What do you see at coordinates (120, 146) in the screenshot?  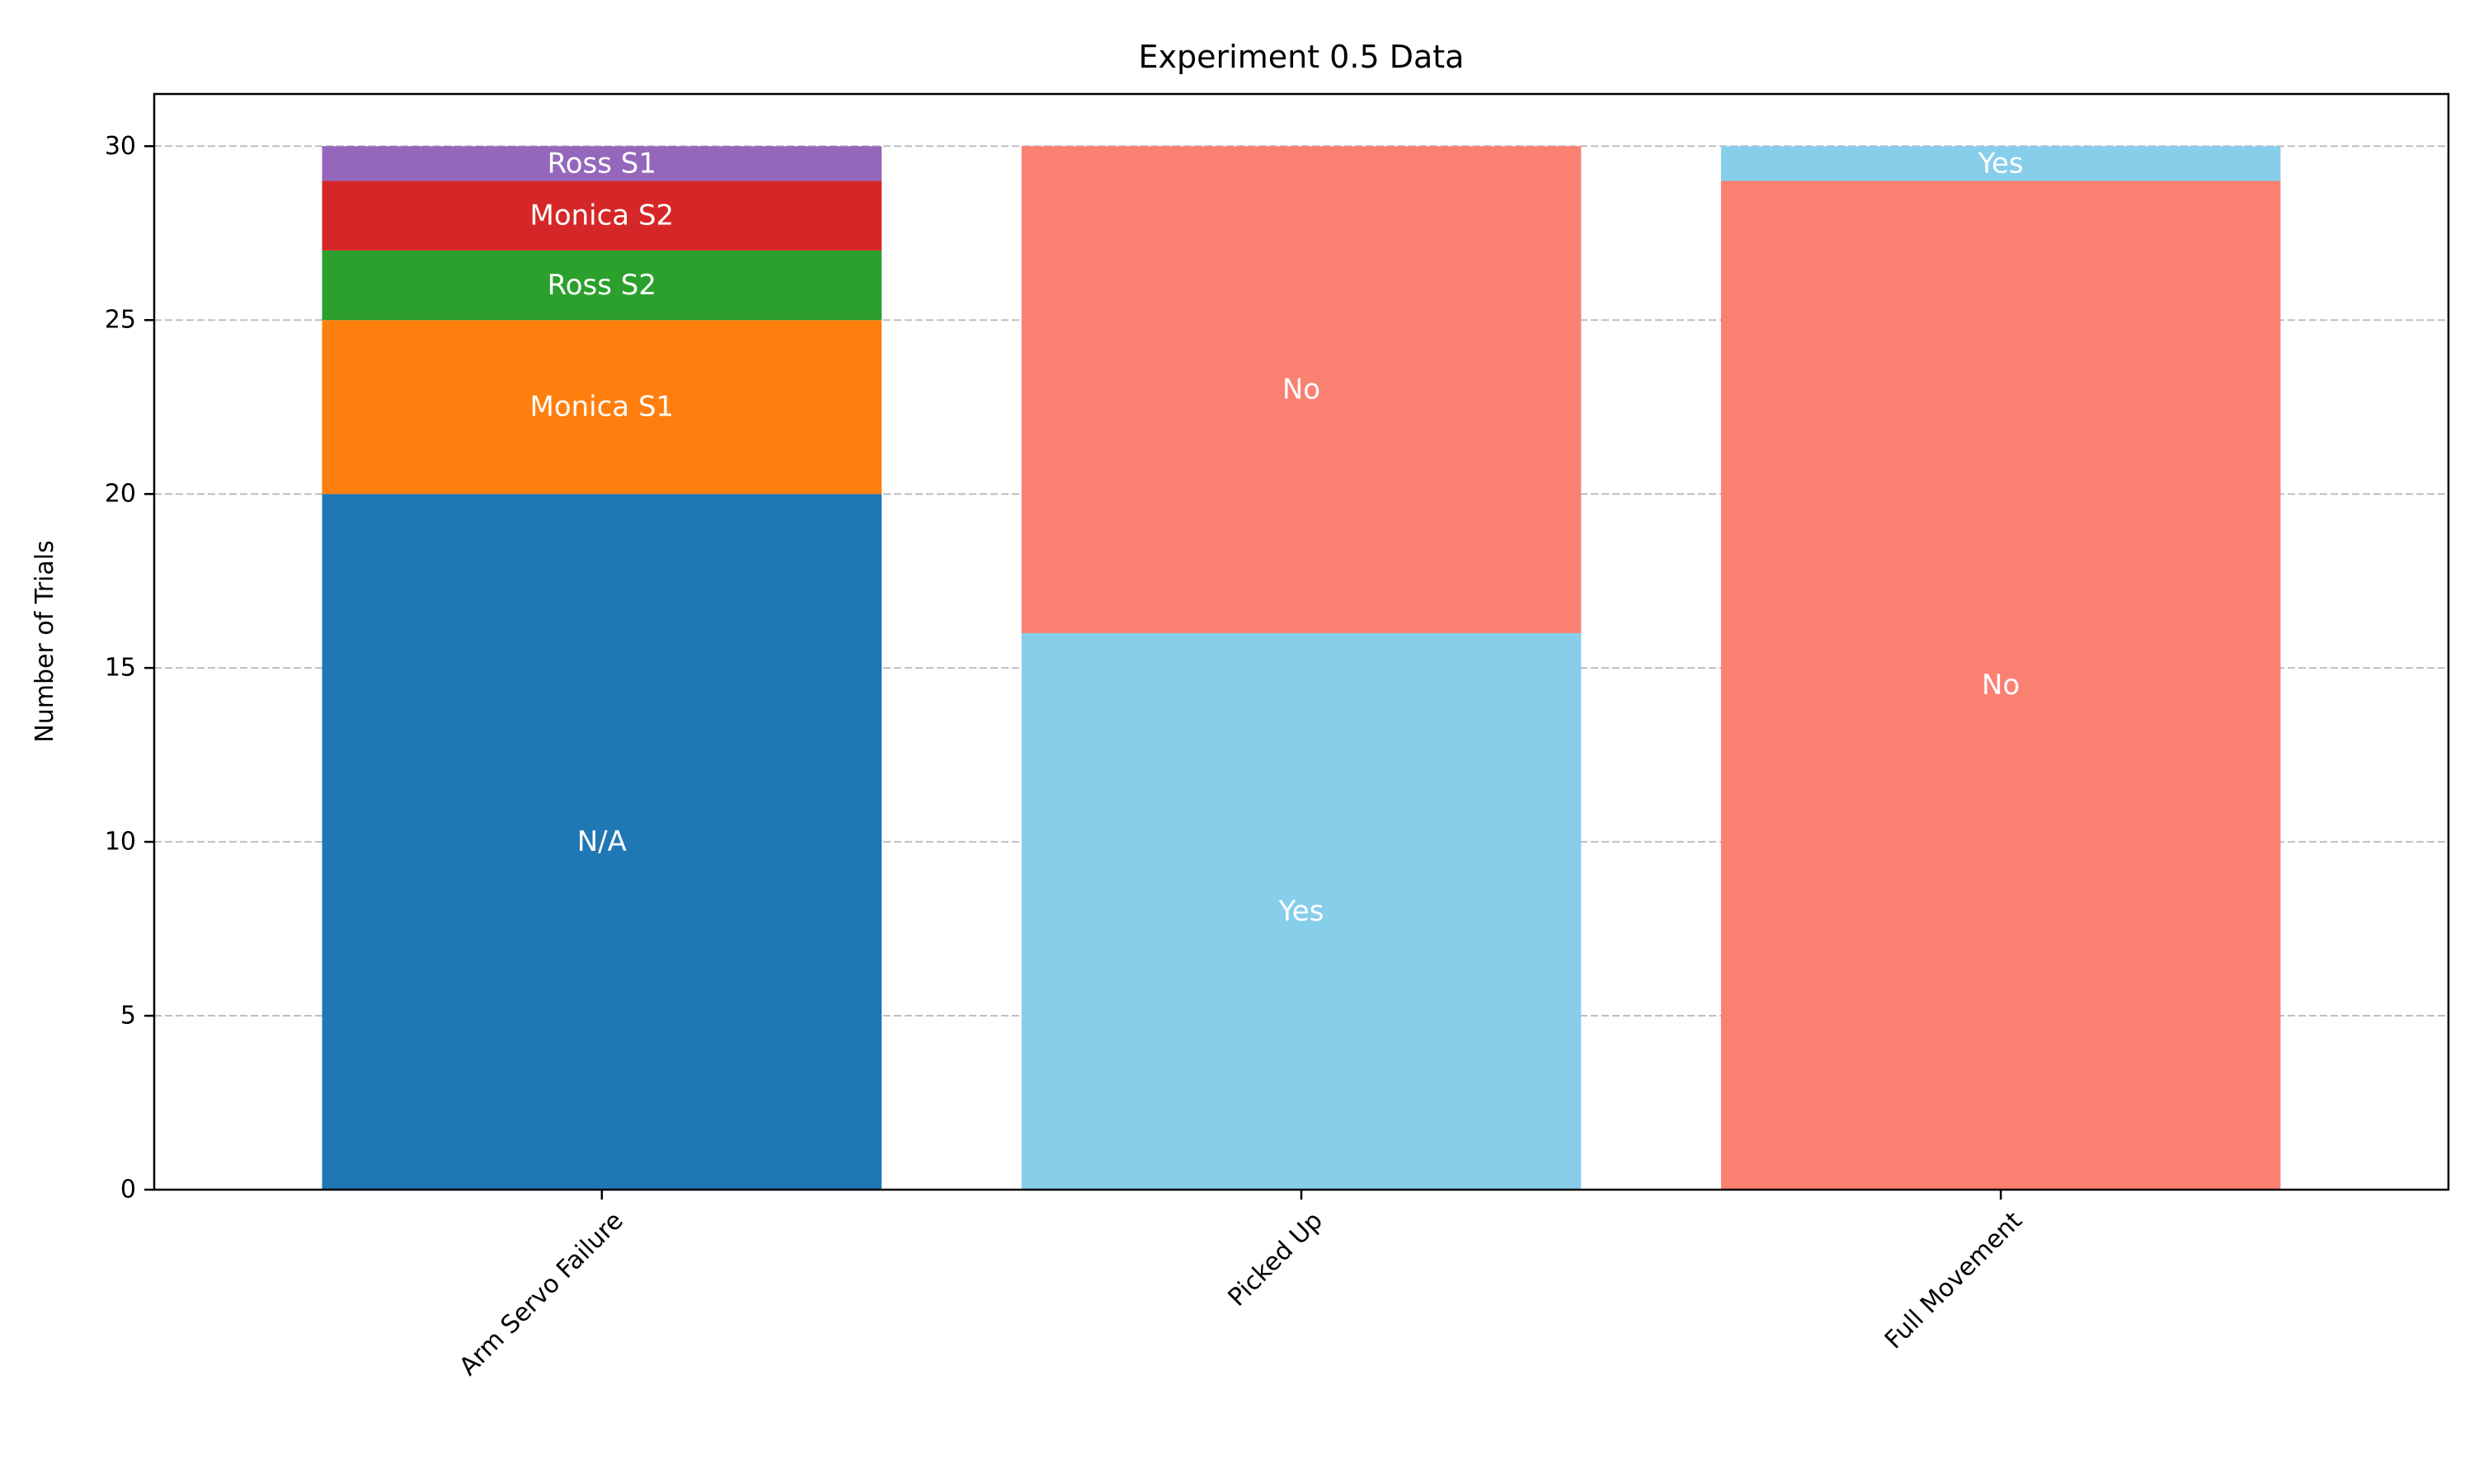 I see `y-tick-label: 30` at bounding box center [120, 146].